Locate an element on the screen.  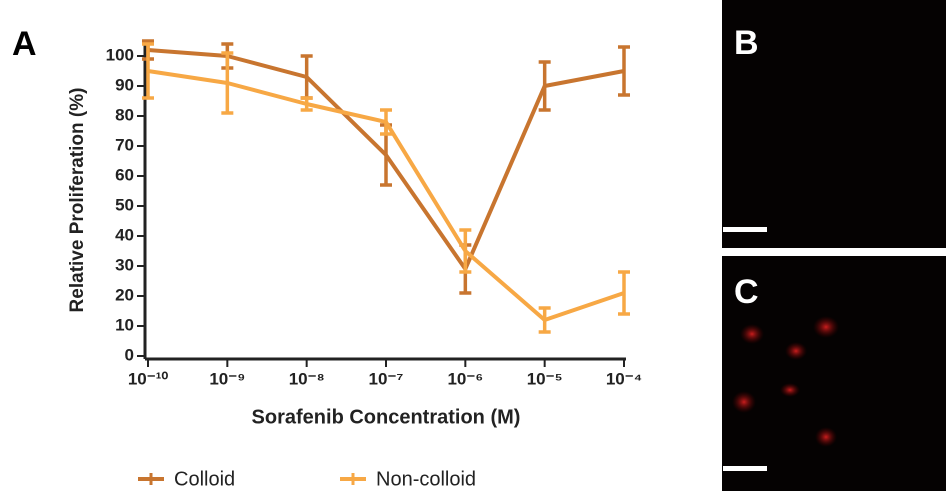
x-tick-label: 10⁻⁸ is located at coordinates (307, 378).